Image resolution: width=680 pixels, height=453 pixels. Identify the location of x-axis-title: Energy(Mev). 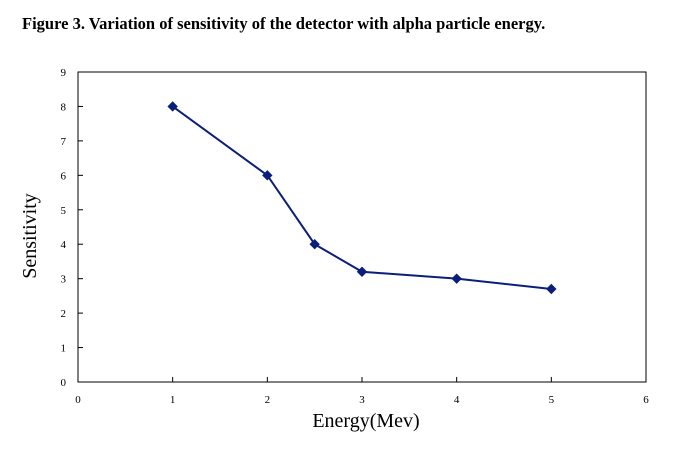
(365, 421).